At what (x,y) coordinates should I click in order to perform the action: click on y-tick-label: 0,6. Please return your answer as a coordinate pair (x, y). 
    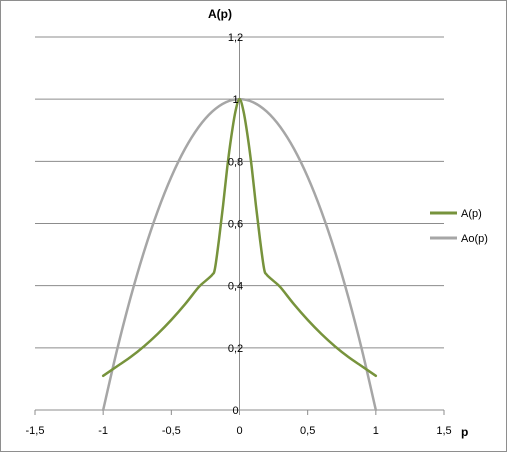
    Looking at the image, I should click on (235, 225).